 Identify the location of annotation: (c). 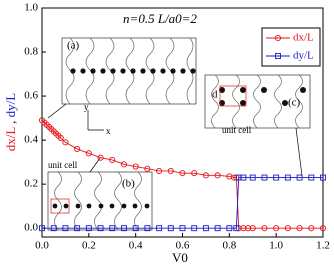
(294, 103).